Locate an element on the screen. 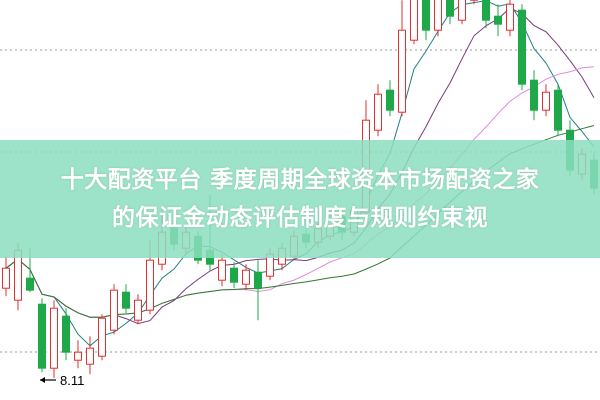 The image size is (600, 400). title-line-2: 的保证金动态评估制度与规则约束视 is located at coordinates (300, 218).